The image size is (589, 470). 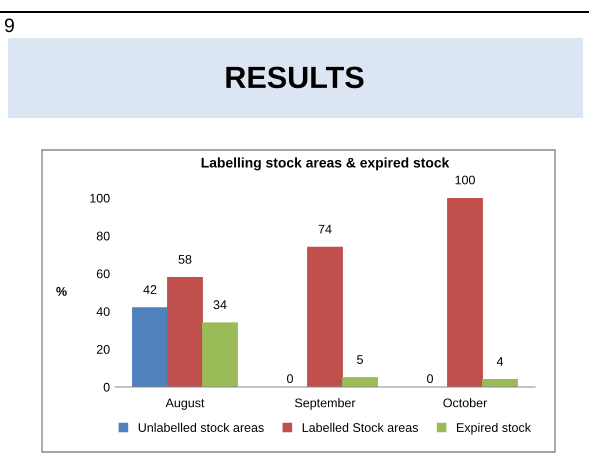 I want to click on x-tick-label: August, so click(x=185, y=404).